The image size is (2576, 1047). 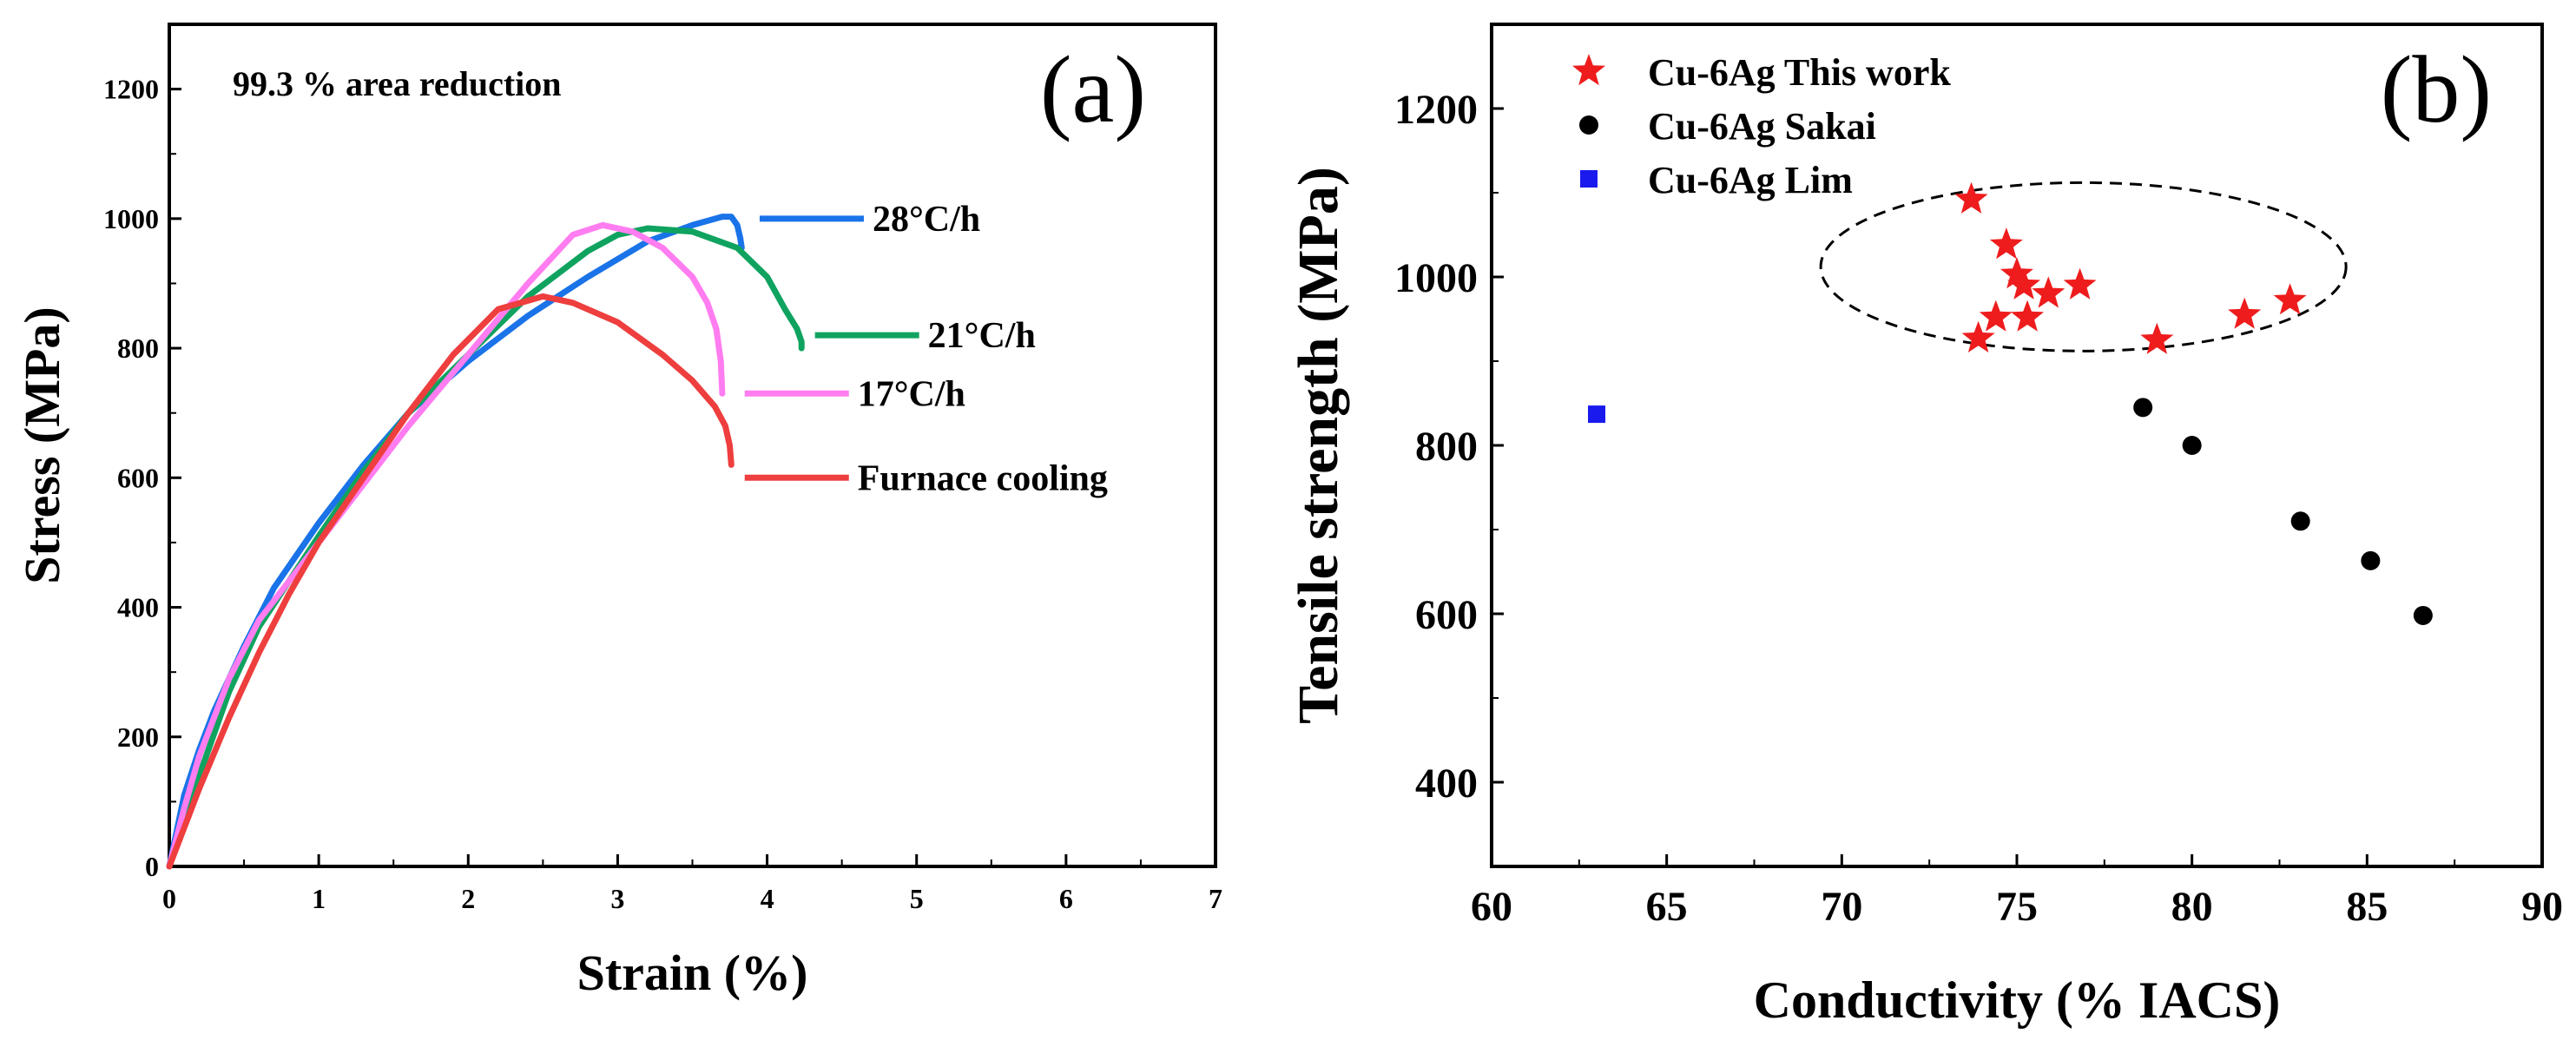 What do you see at coordinates (1841, 907) in the screenshot?
I see `x-tick-label: 70` at bounding box center [1841, 907].